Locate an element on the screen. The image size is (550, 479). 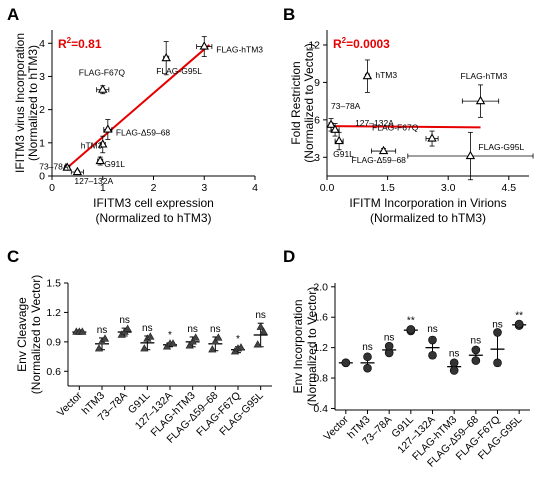
y-tick-label: 0.4 is located at coordinates (320, 409).